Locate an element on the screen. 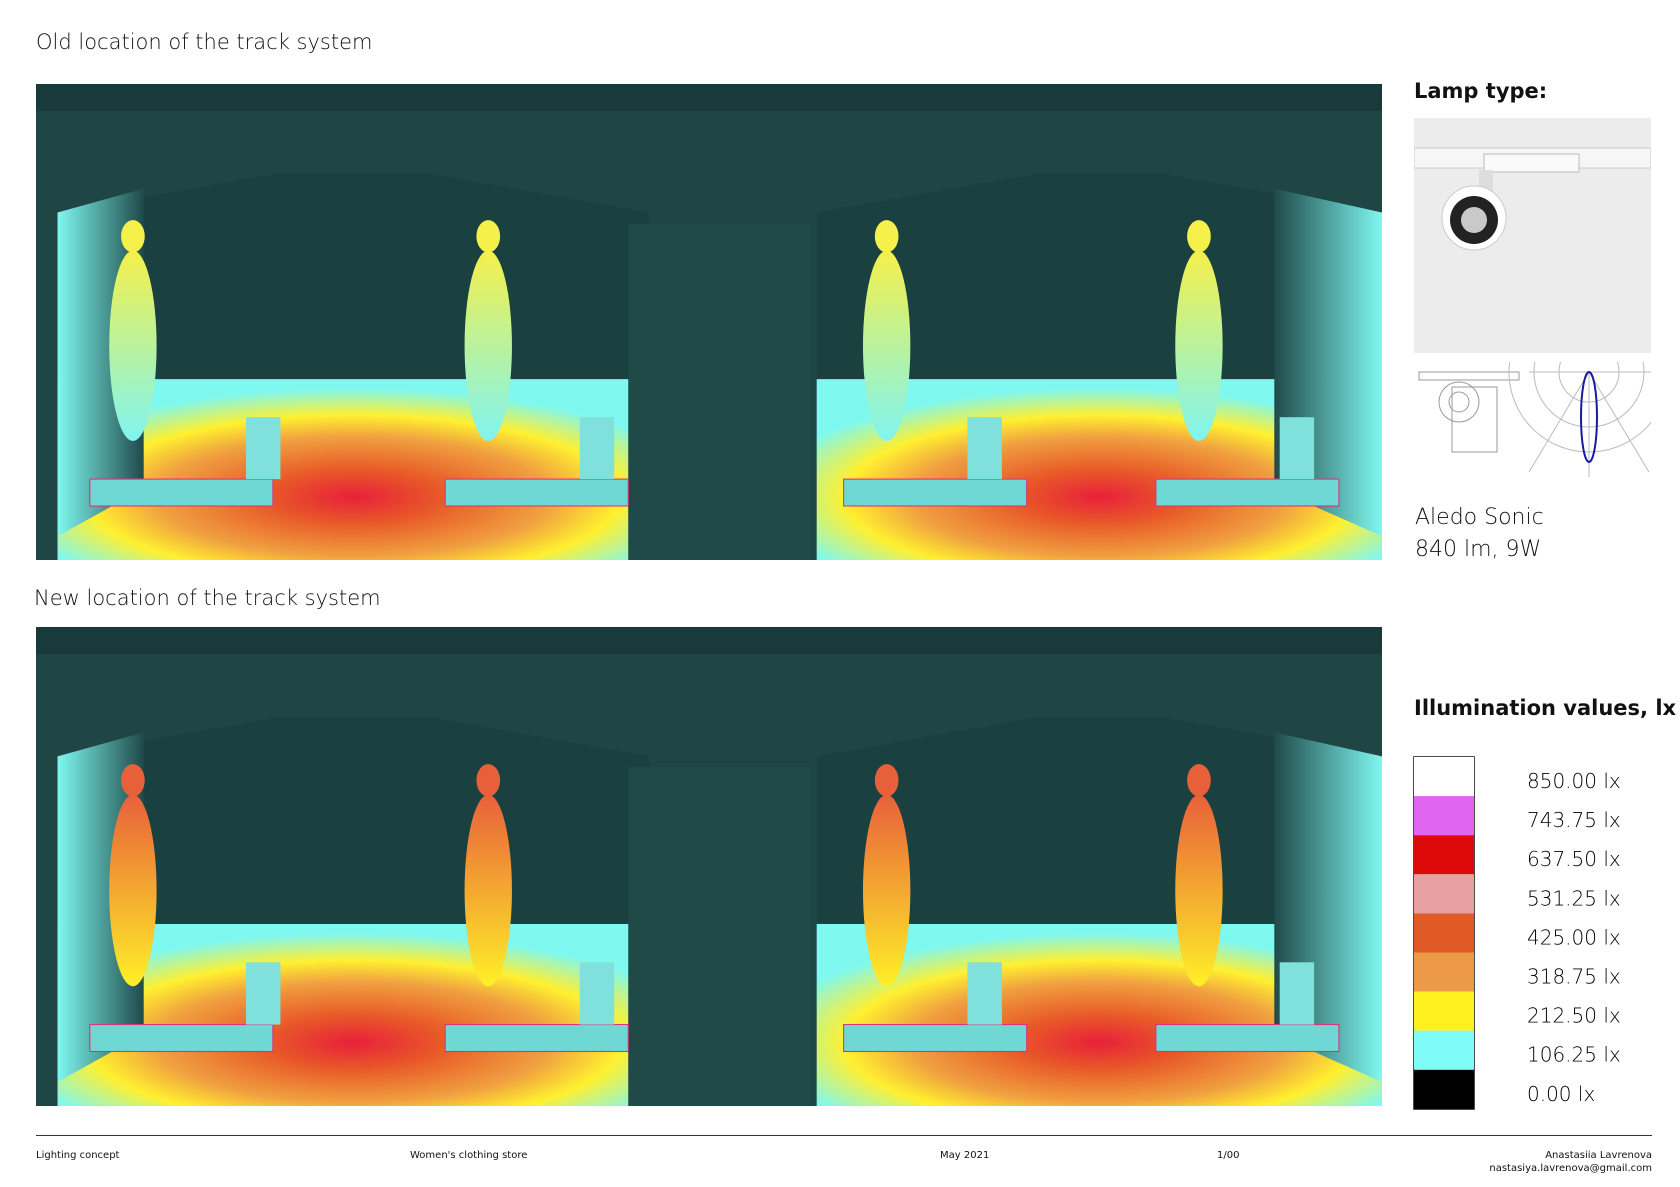 The height and width of the screenshot is (1187, 1680). footer-author: Anastasiia Lavrenova is located at coordinates (1598, 1155).